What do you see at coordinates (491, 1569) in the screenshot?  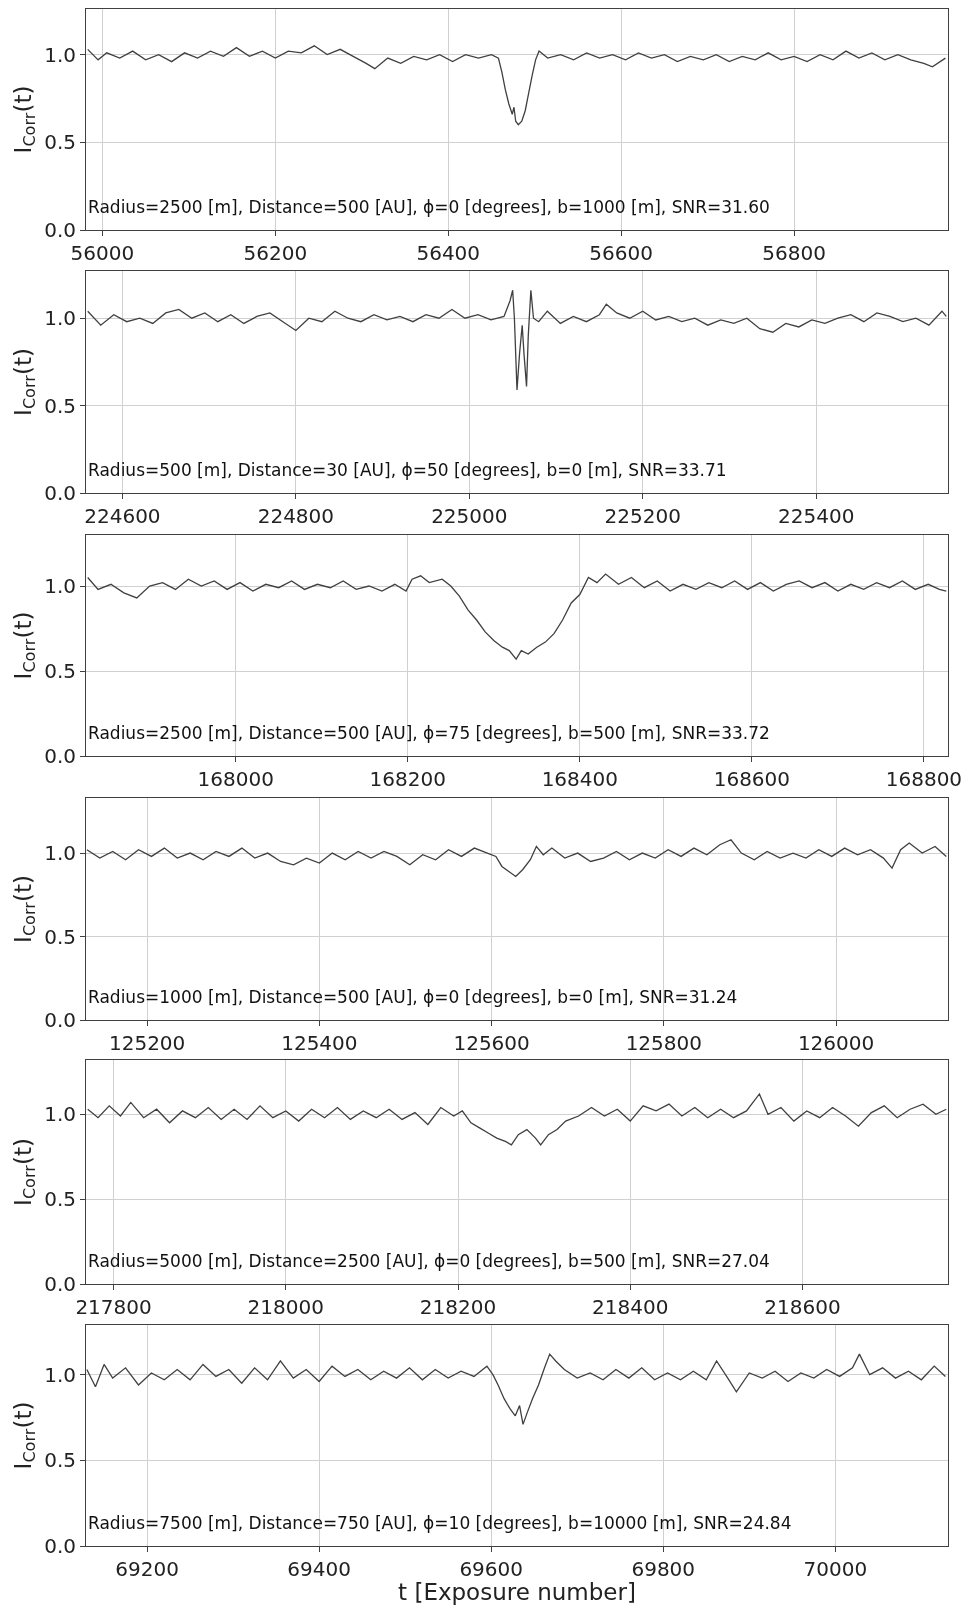 I see `x-tick-label: 69600` at bounding box center [491, 1569].